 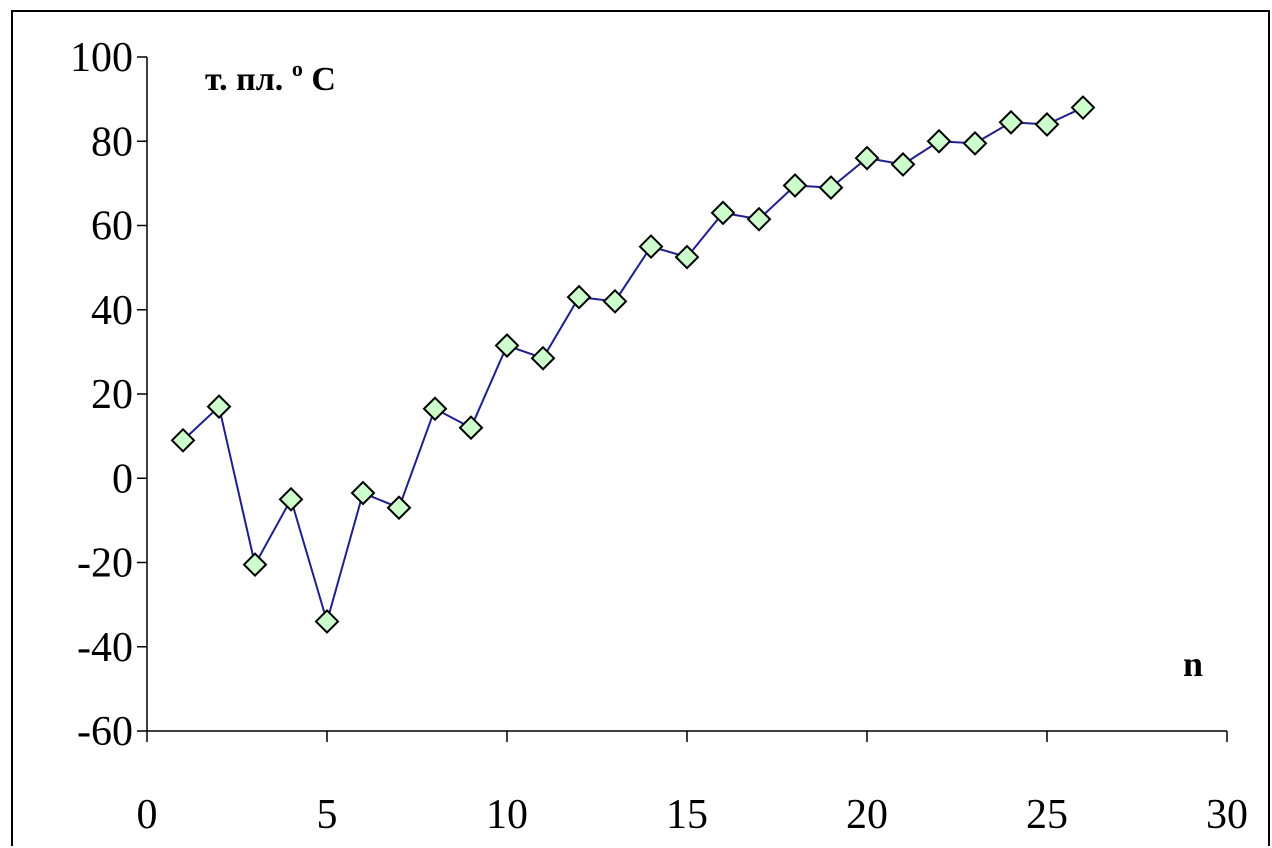 I want to click on y-ticks: 100 80 60 40 20 0 -20 -40 -60, so click(x=108, y=395).